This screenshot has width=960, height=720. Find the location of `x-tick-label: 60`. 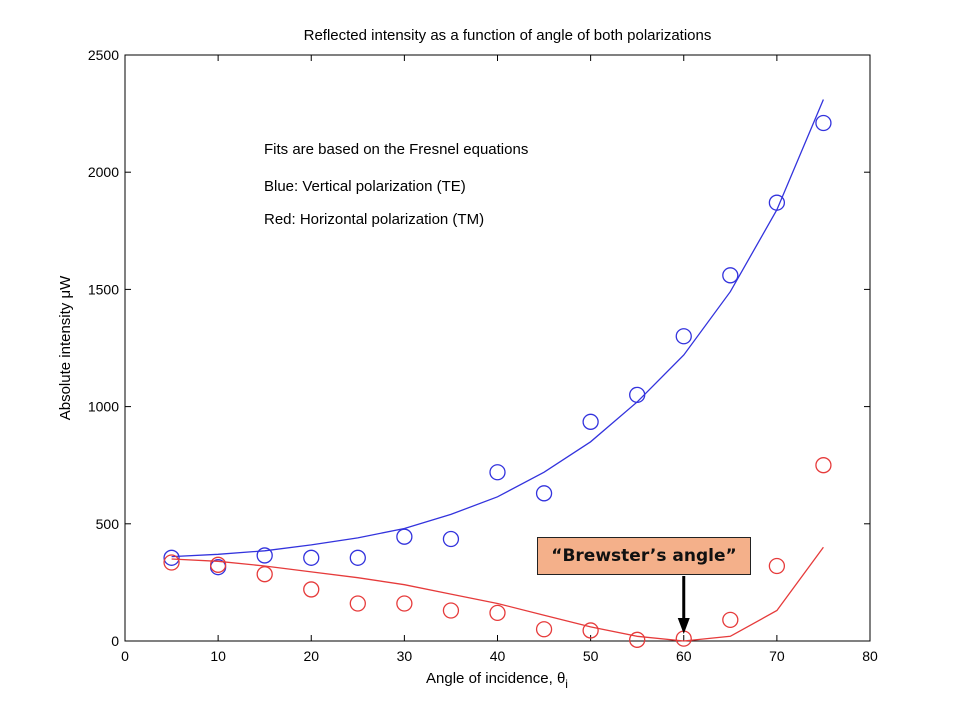

x-tick-label: 60 is located at coordinates (684, 656).